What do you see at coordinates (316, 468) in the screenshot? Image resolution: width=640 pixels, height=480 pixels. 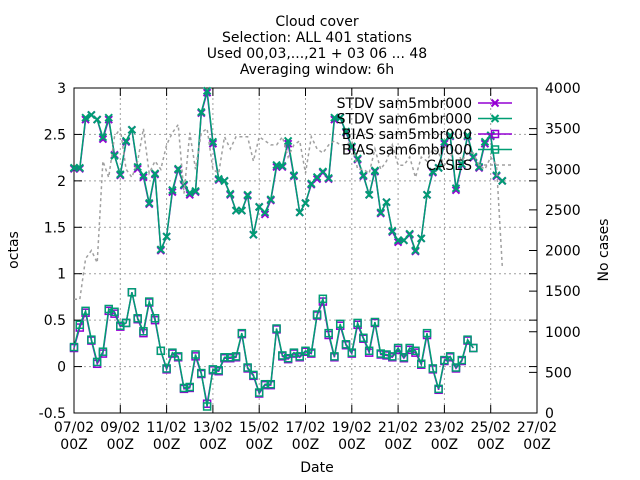 I see `x-axis-label: Date` at bounding box center [316, 468].